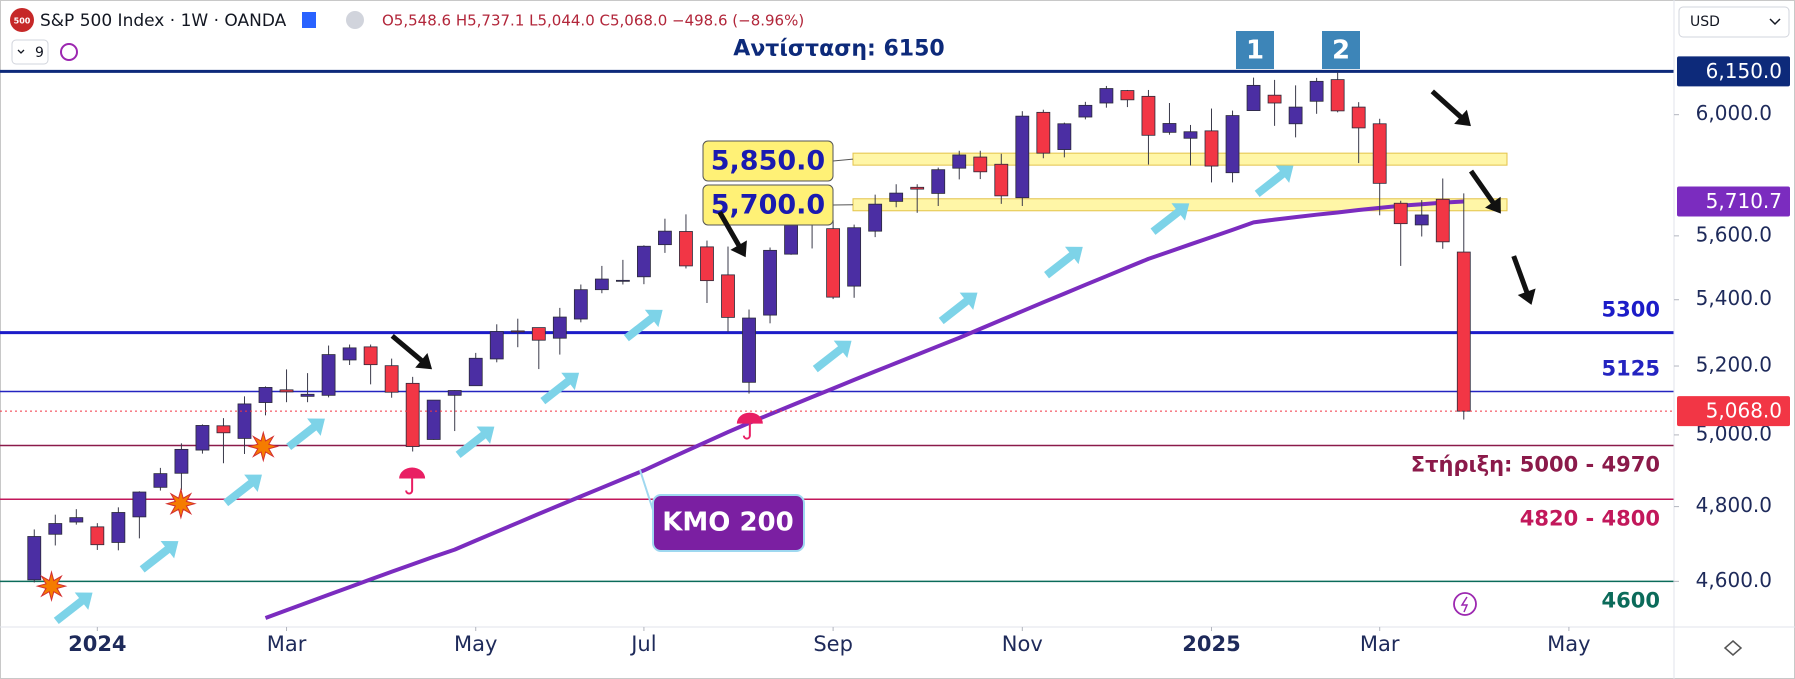 This screenshot has width=1795, height=679. I want to click on level-label: 5300, so click(1631, 310).